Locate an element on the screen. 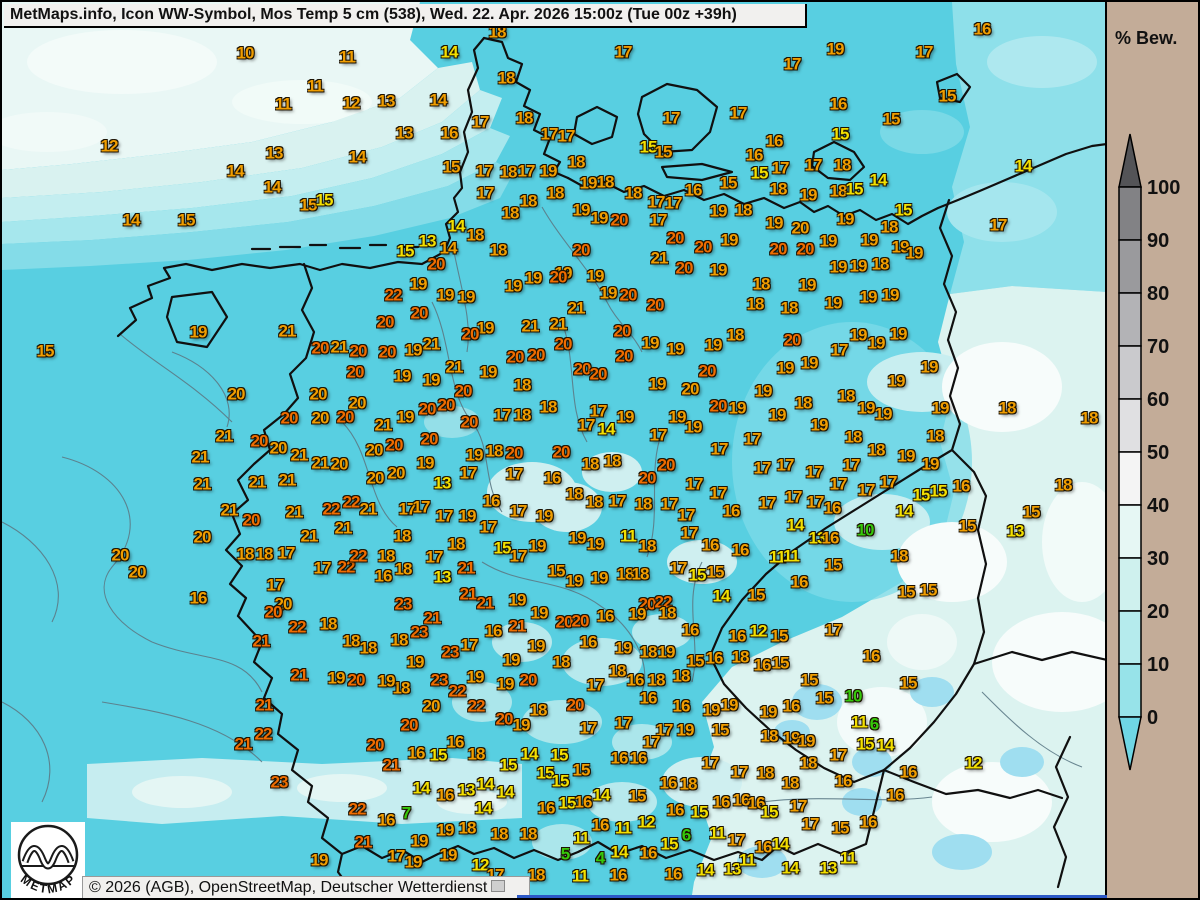 This screenshot has height=900, width=1200. legend-tick-label: 100 is located at coordinates (1163, 188).